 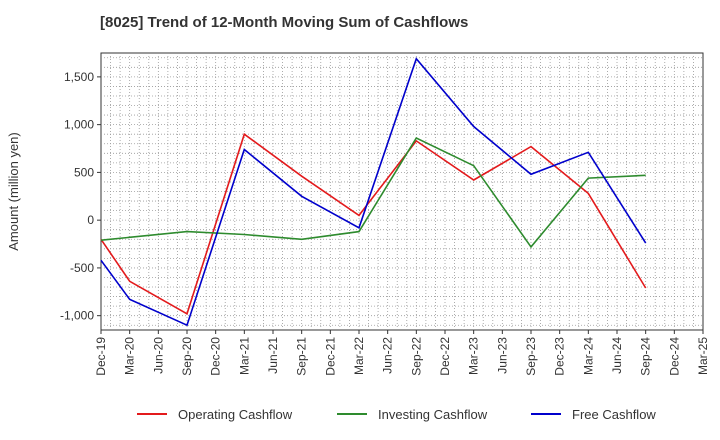 I want to click on x-tick-label: Mar-24, so click(x=588, y=356).